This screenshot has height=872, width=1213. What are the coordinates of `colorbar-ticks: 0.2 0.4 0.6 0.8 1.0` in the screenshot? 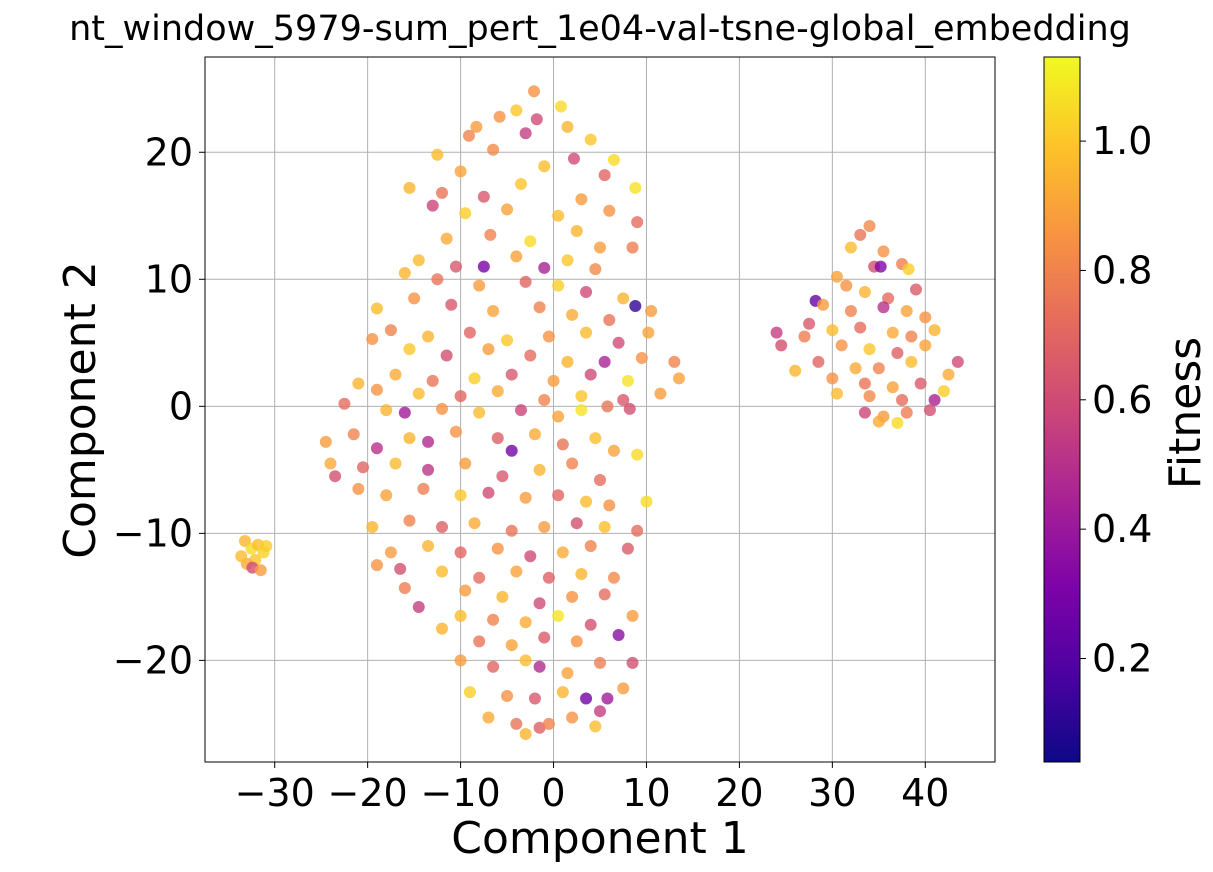 It's located at (1116, 400).